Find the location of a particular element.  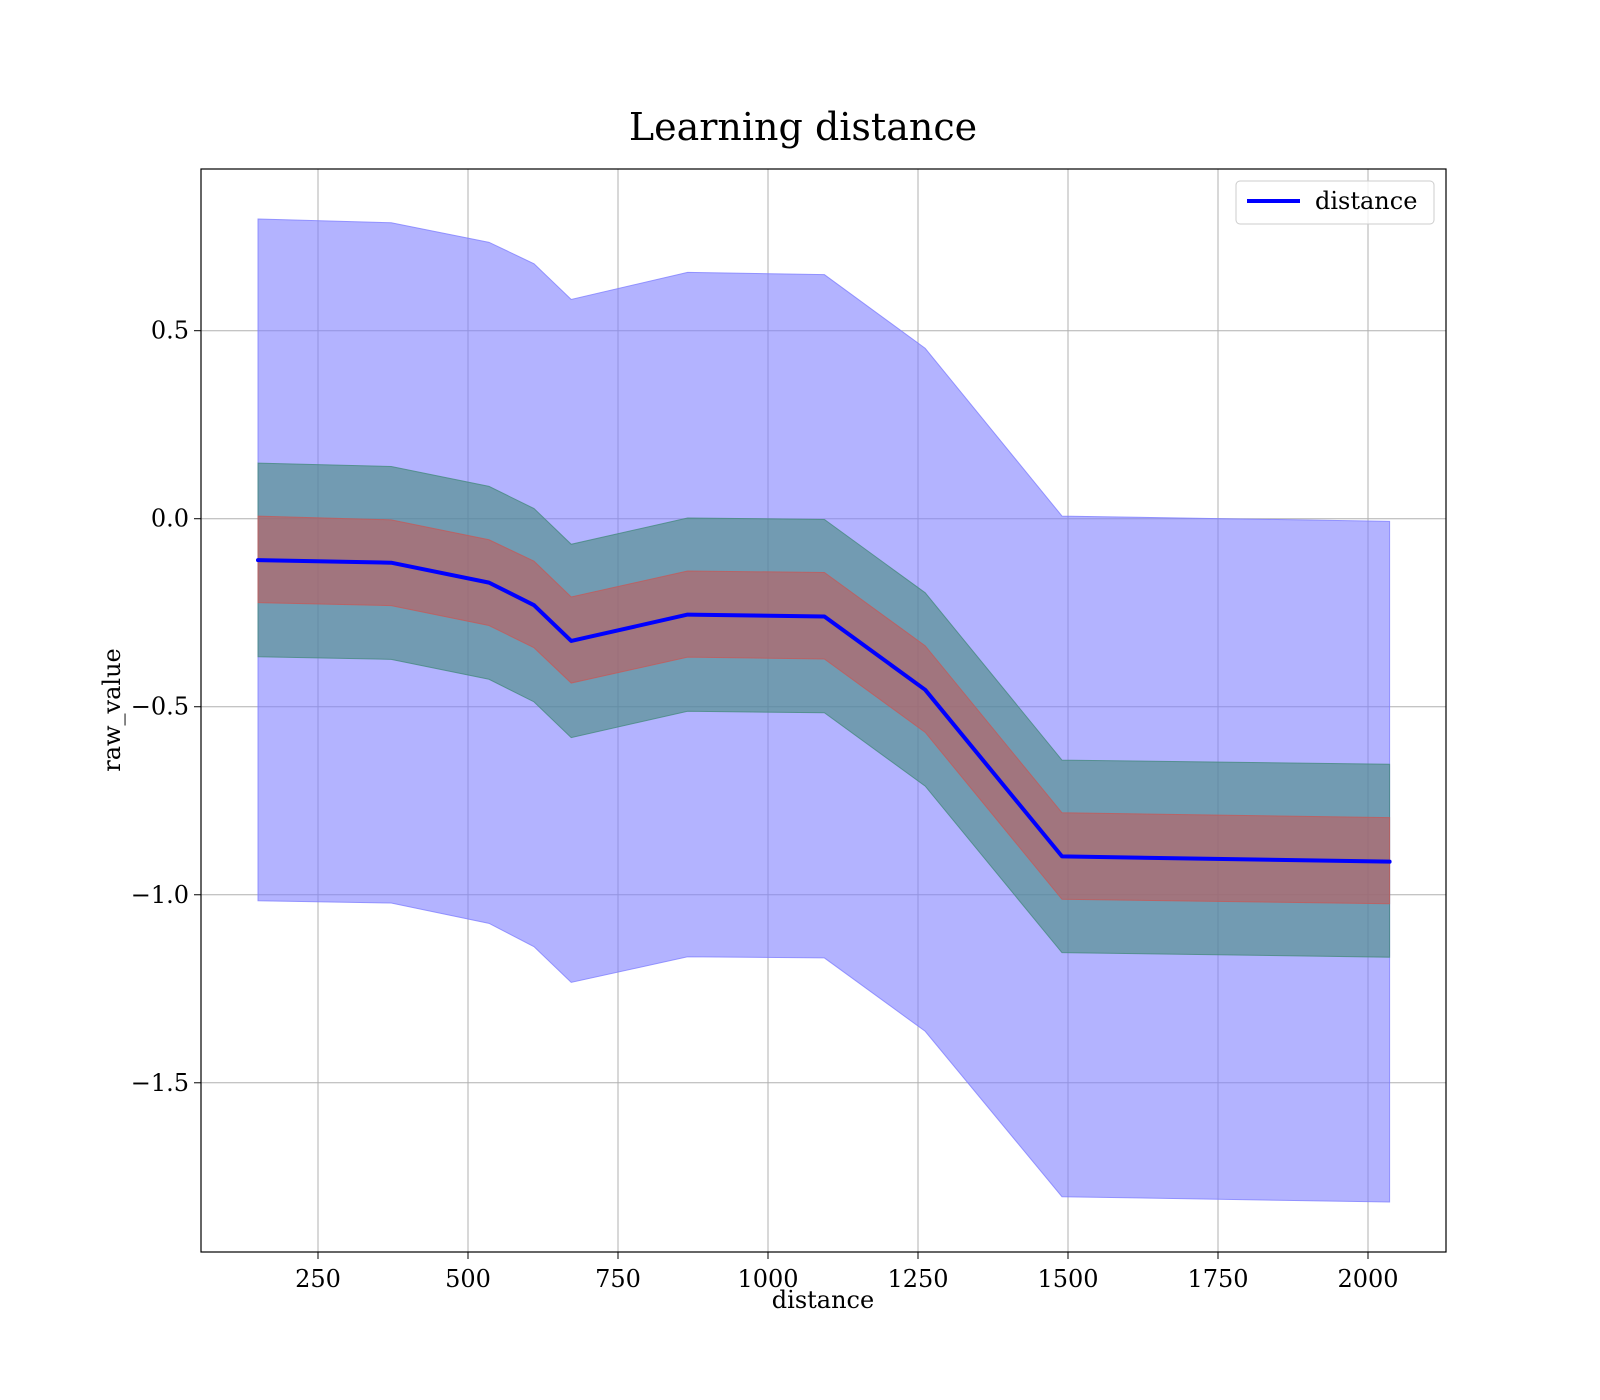

x-tick-label: 1250 is located at coordinates (917, 1279).